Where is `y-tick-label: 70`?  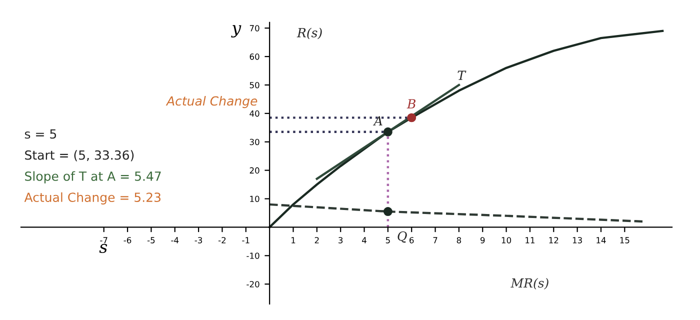 y-tick-label: 70 is located at coordinates (255, 28).